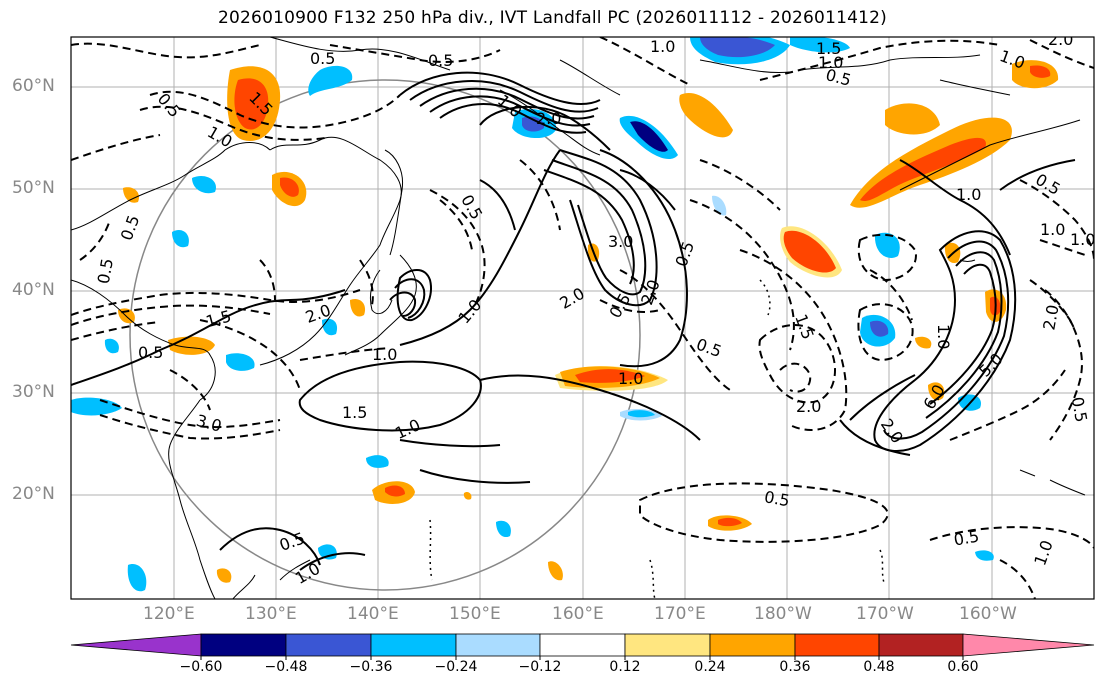 The height and width of the screenshot is (692, 1105). Describe the element at coordinates (373, 614) in the screenshot. I see `lon-tick-label: 140°E` at that location.